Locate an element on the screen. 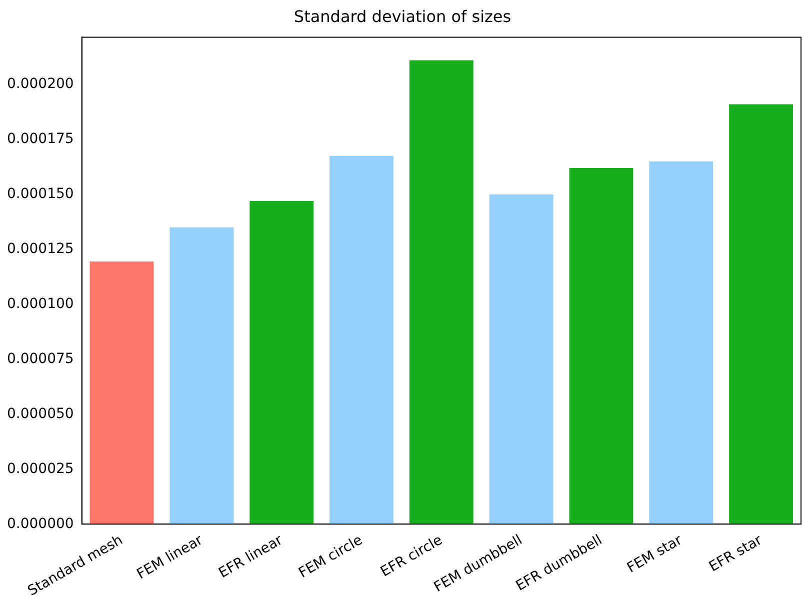  y-tick-label: 0.000100 is located at coordinates (40, 304).